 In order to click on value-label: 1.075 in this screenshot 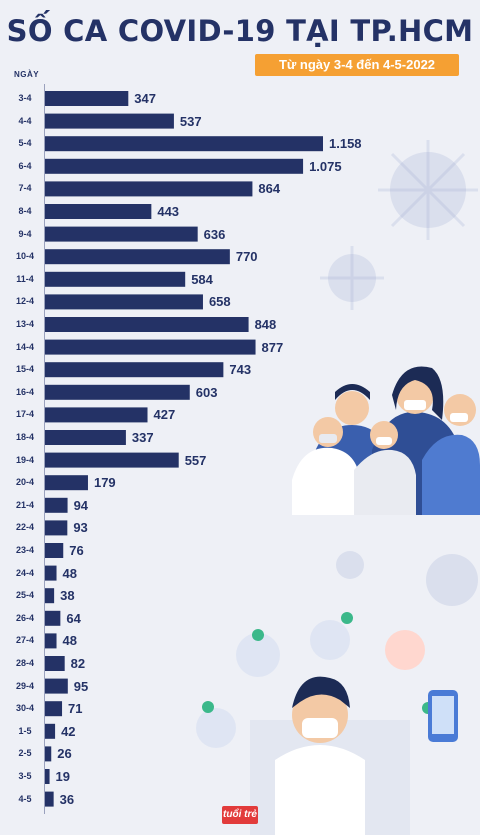, I will do `click(325, 166)`.